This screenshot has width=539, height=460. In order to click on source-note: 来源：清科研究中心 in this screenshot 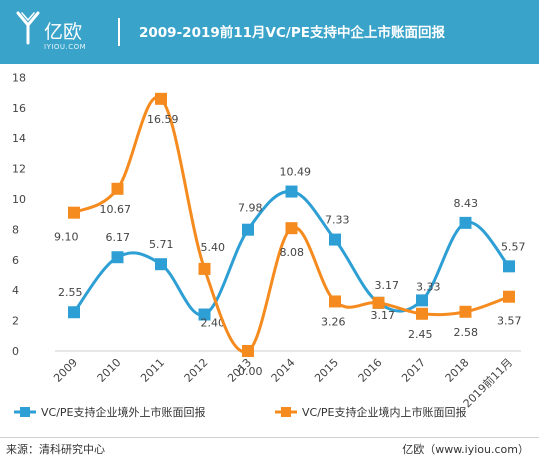, I will do `click(55, 449)`.